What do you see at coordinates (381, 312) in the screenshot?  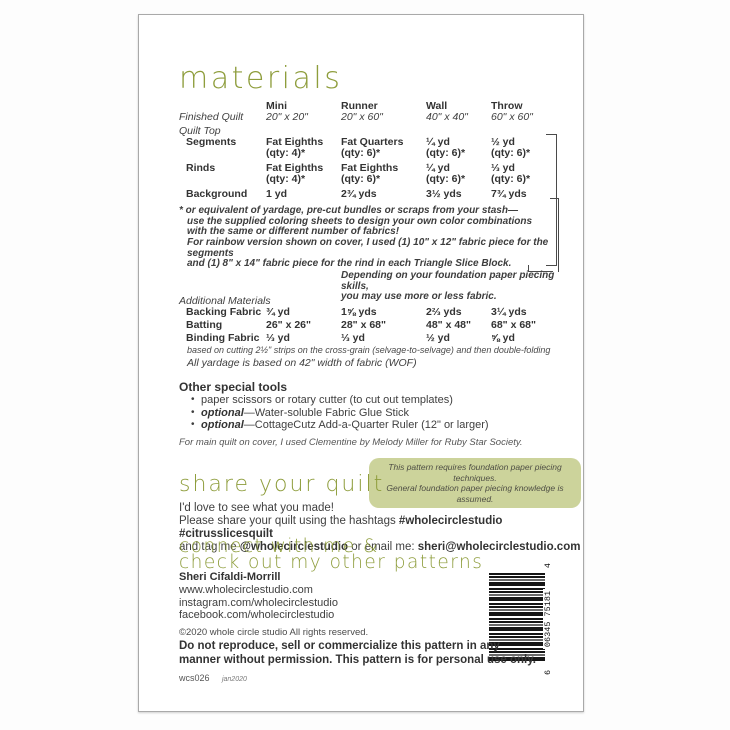 I see `table-row-backing: Backing Fabric ¾ yd 1⅝ yds 2⅔ yds 3¼ yds` at bounding box center [381, 312].